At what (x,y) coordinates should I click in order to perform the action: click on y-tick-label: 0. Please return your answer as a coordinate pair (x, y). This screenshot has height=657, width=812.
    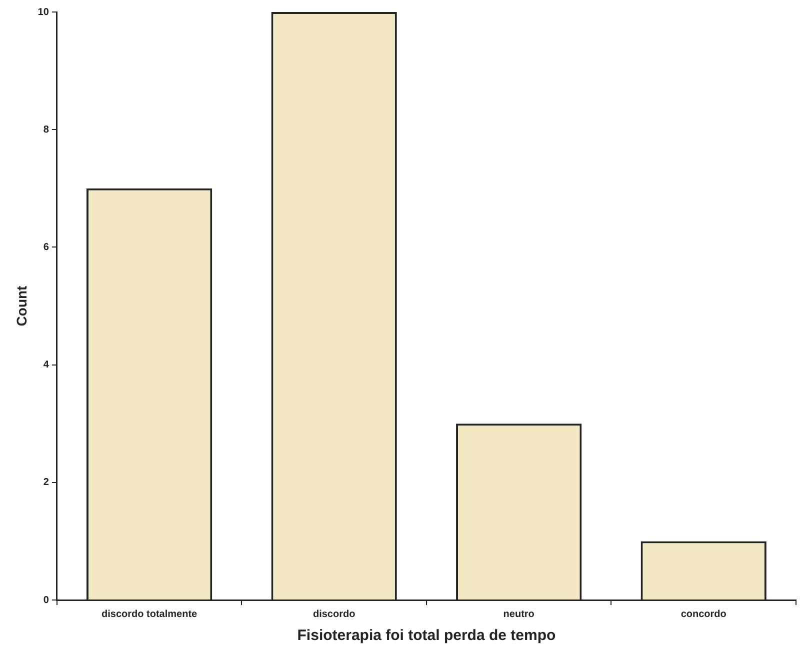
    Looking at the image, I should click on (46, 600).